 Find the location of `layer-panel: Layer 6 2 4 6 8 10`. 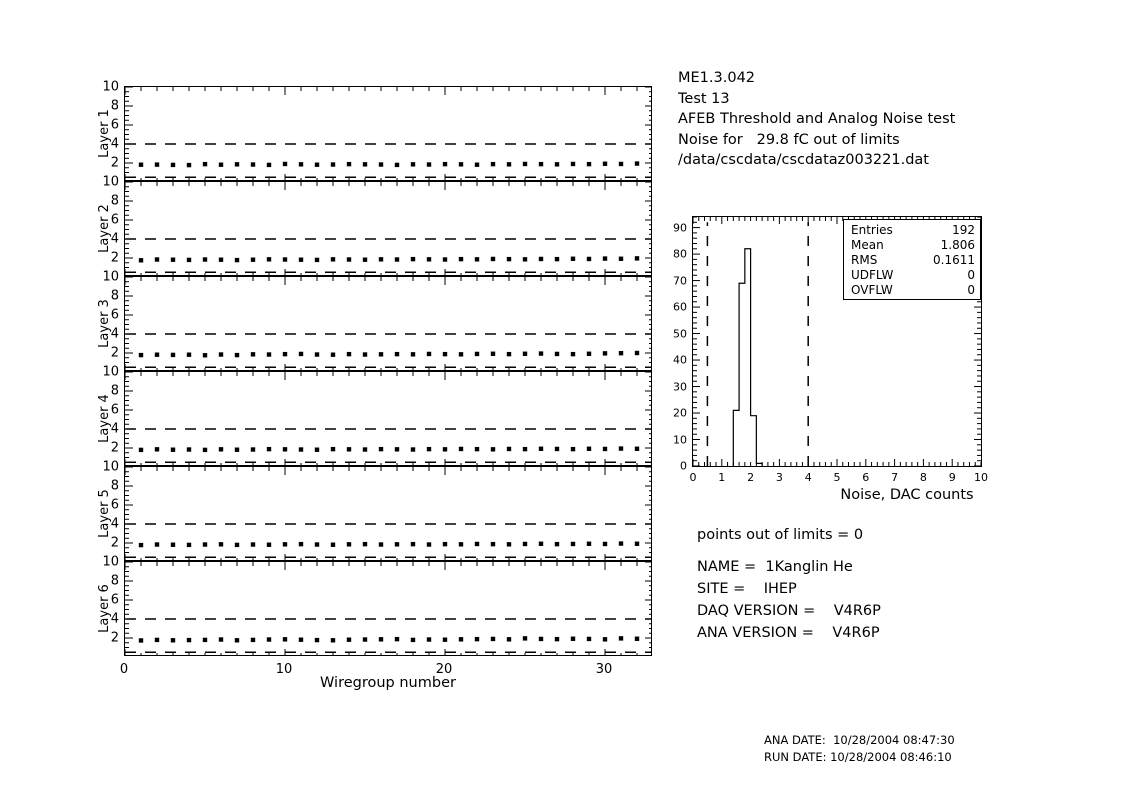

layer-panel: Layer 6 2 4 6 8 10 is located at coordinates (374, 605).